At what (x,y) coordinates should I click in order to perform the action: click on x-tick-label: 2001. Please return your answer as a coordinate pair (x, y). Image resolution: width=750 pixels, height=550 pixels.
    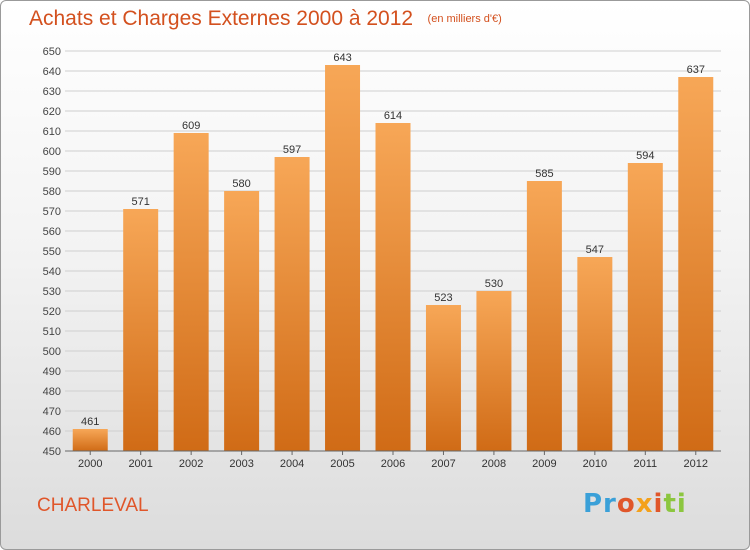
    Looking at the image, I should click on (140, 464).